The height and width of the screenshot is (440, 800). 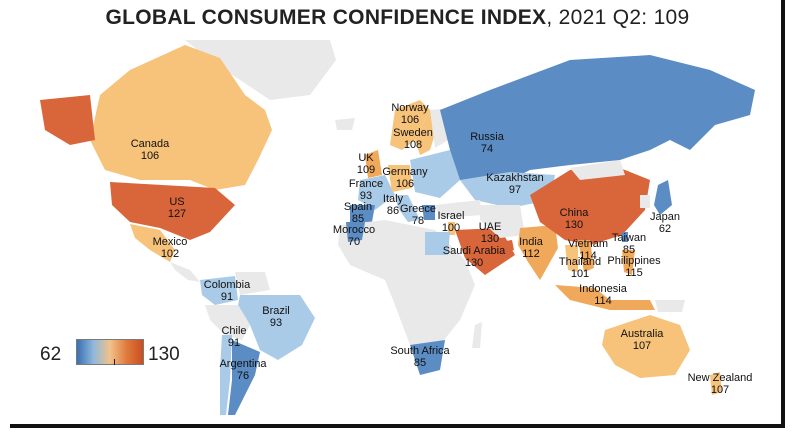 I want to click on brazil-shape, so click(x=276, y=327).